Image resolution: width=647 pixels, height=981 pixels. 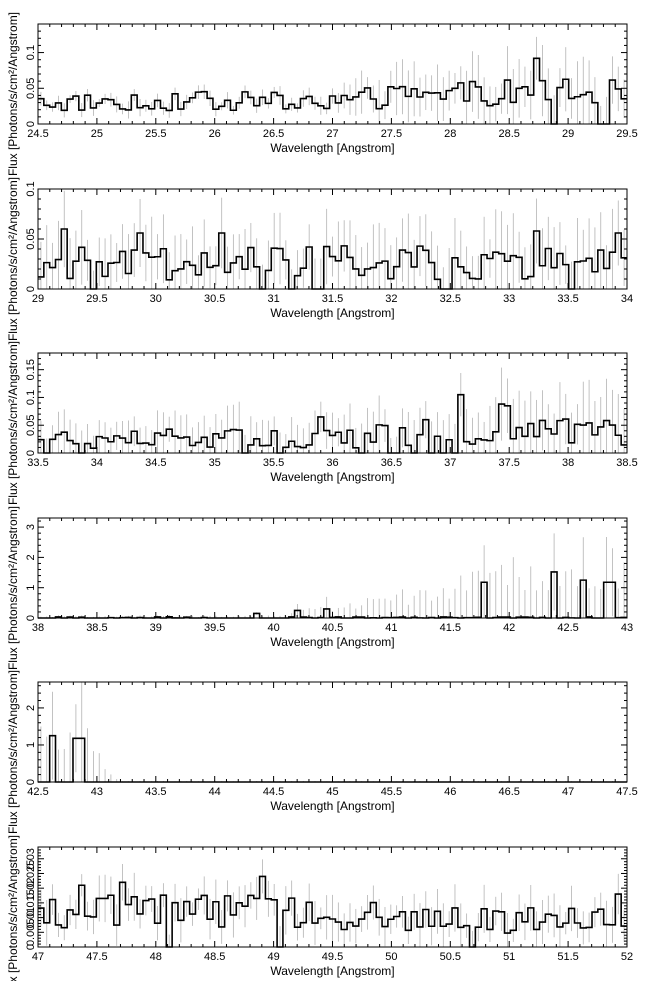 I want to click on x-tick-label: 36, so click(x=332, y=463).